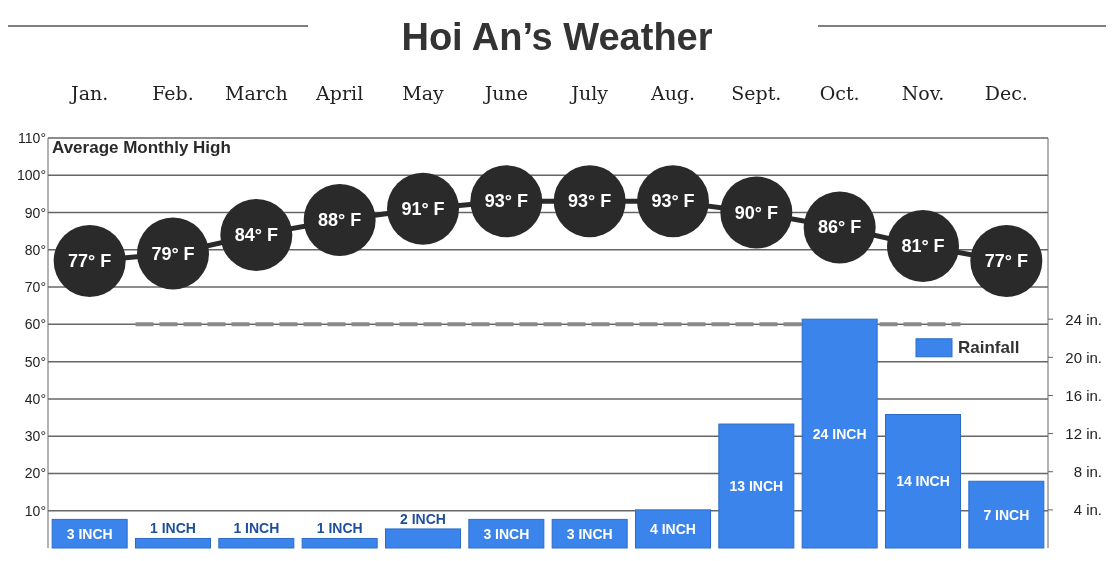 This screenshot has width=1114, height=561. I want to click on y-tick-label: 100°, so click(31, 175).